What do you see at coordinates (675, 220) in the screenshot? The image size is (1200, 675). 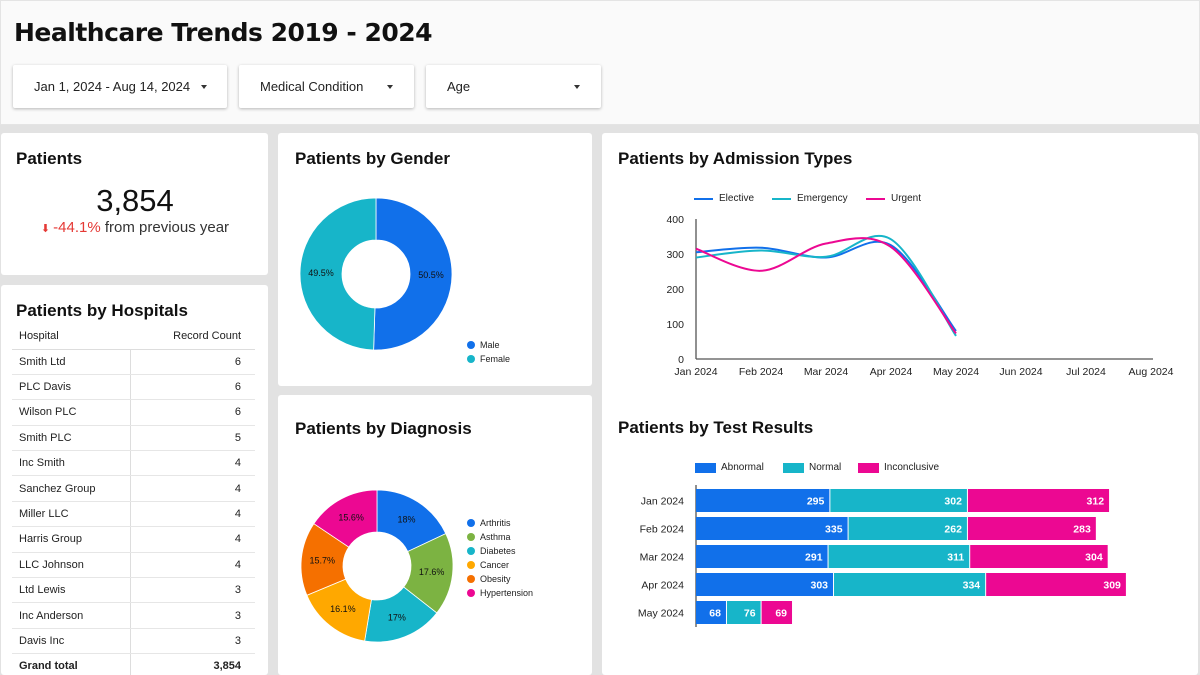 I see `y-tick-label: 400` at bounding box center [675, 220].